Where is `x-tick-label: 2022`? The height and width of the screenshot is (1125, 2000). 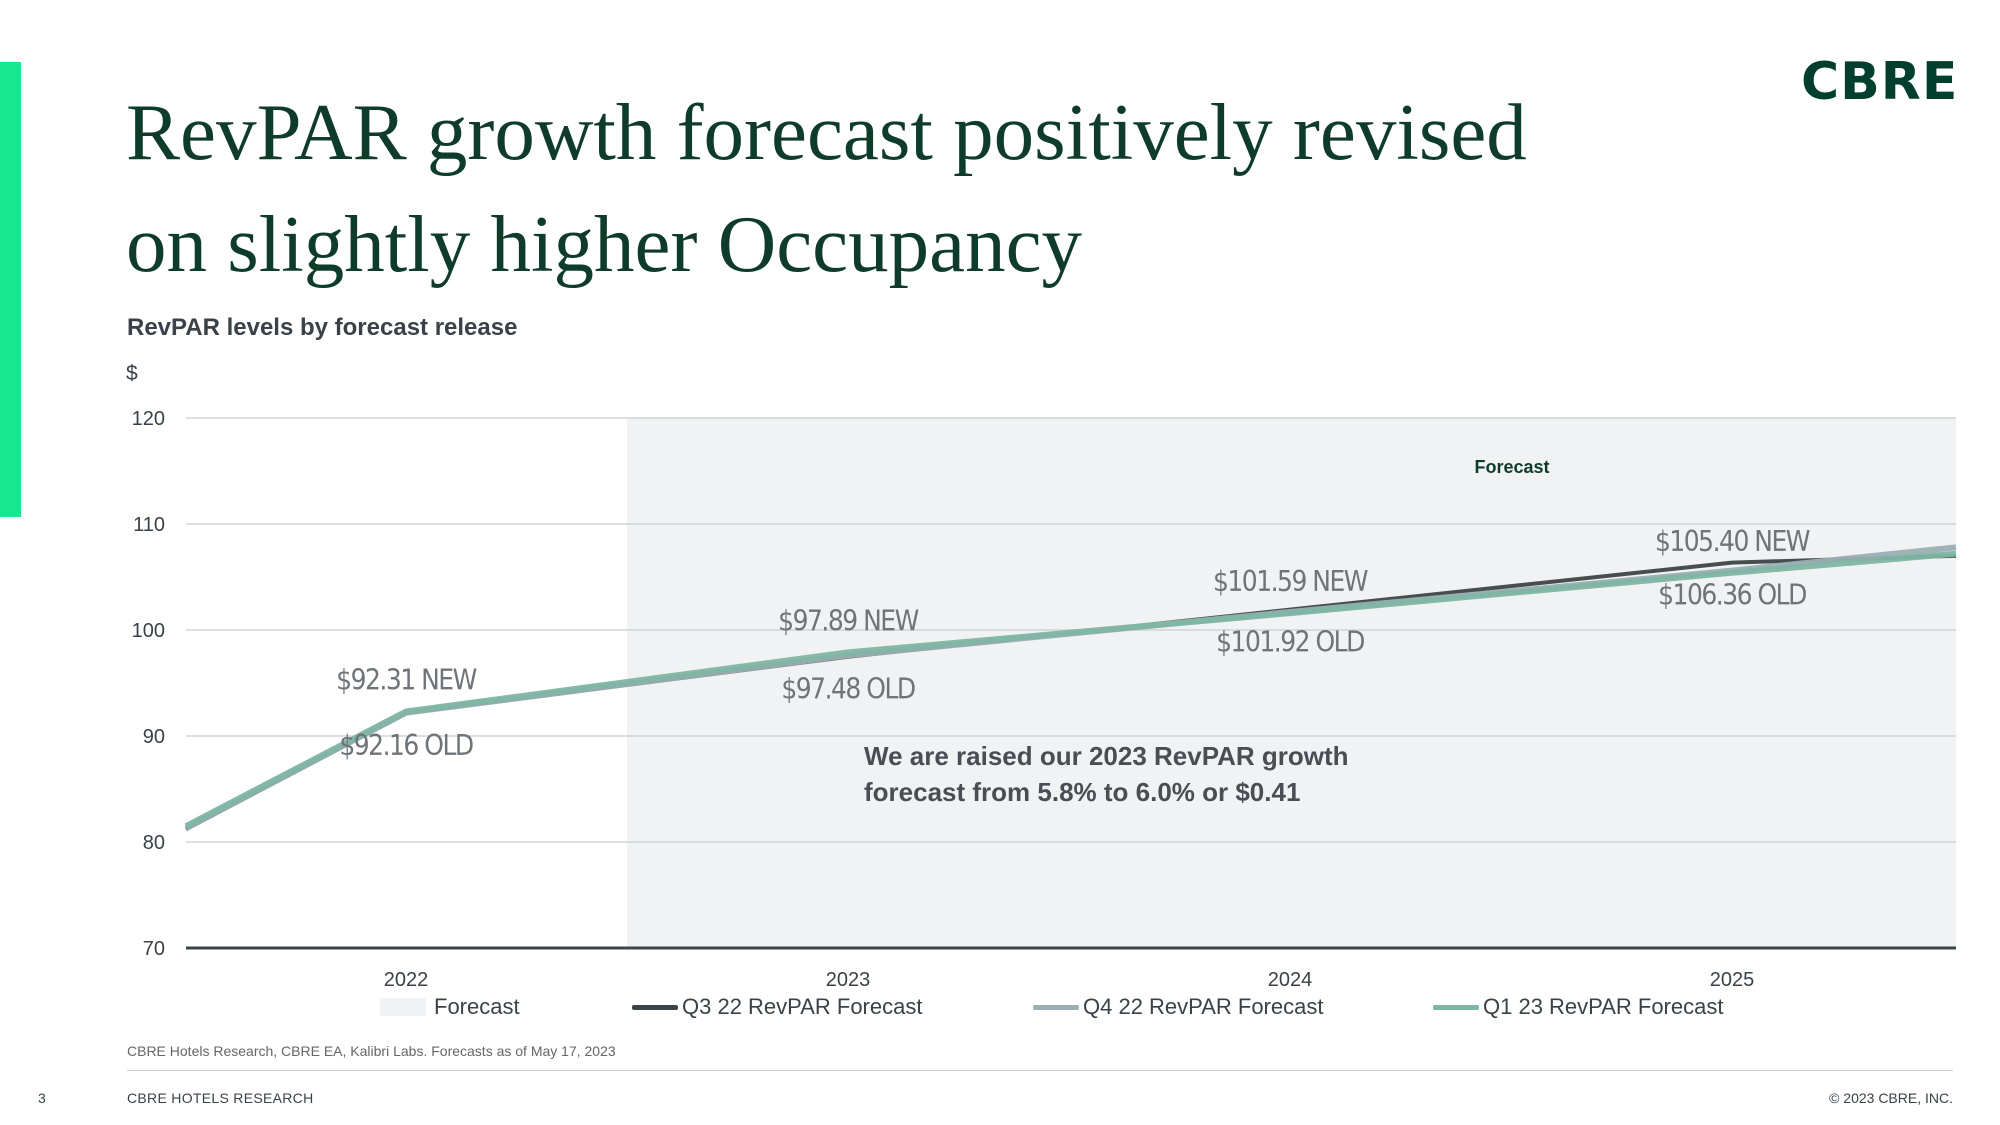
x-tick-label: 2022 is located at coordinates (406, 980).